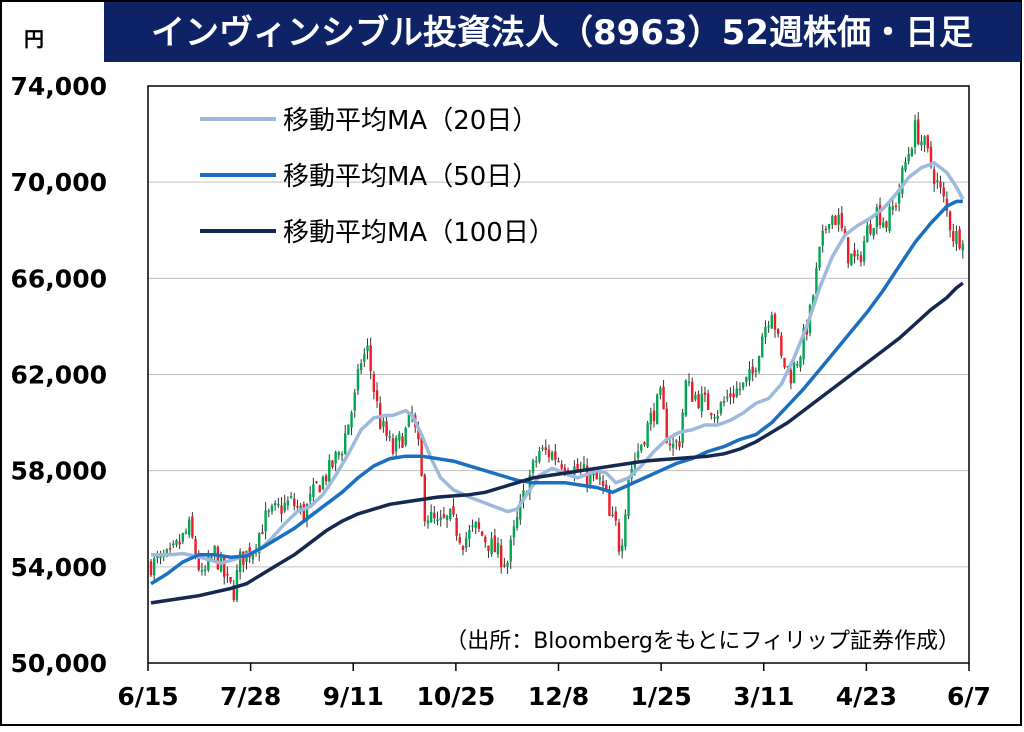  What do you see at coordinates (866, 696) in the screenshot?
I see `x-tick-label: 4/23` at bounding box center [866, 696].